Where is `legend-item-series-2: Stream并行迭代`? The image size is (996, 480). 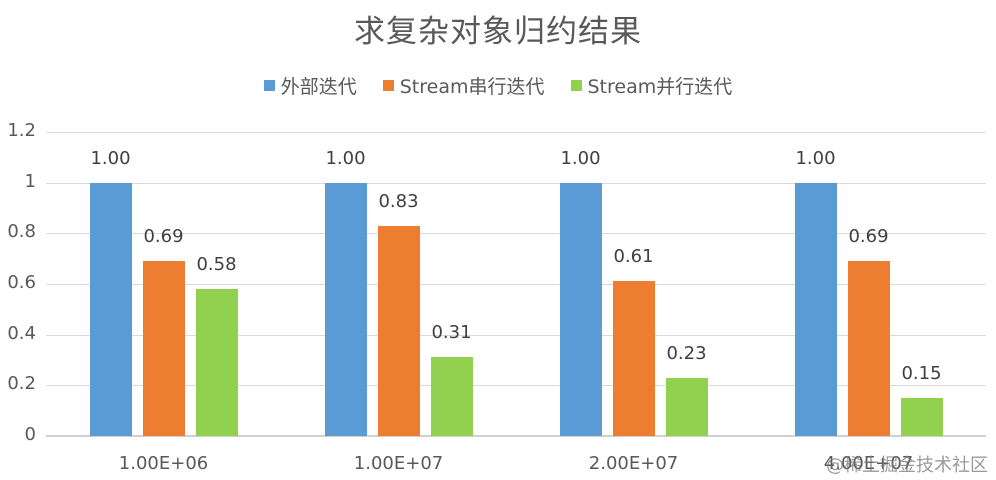
legend-item-series-2: Stream并行迭代 is located at coordinates (651, 85).